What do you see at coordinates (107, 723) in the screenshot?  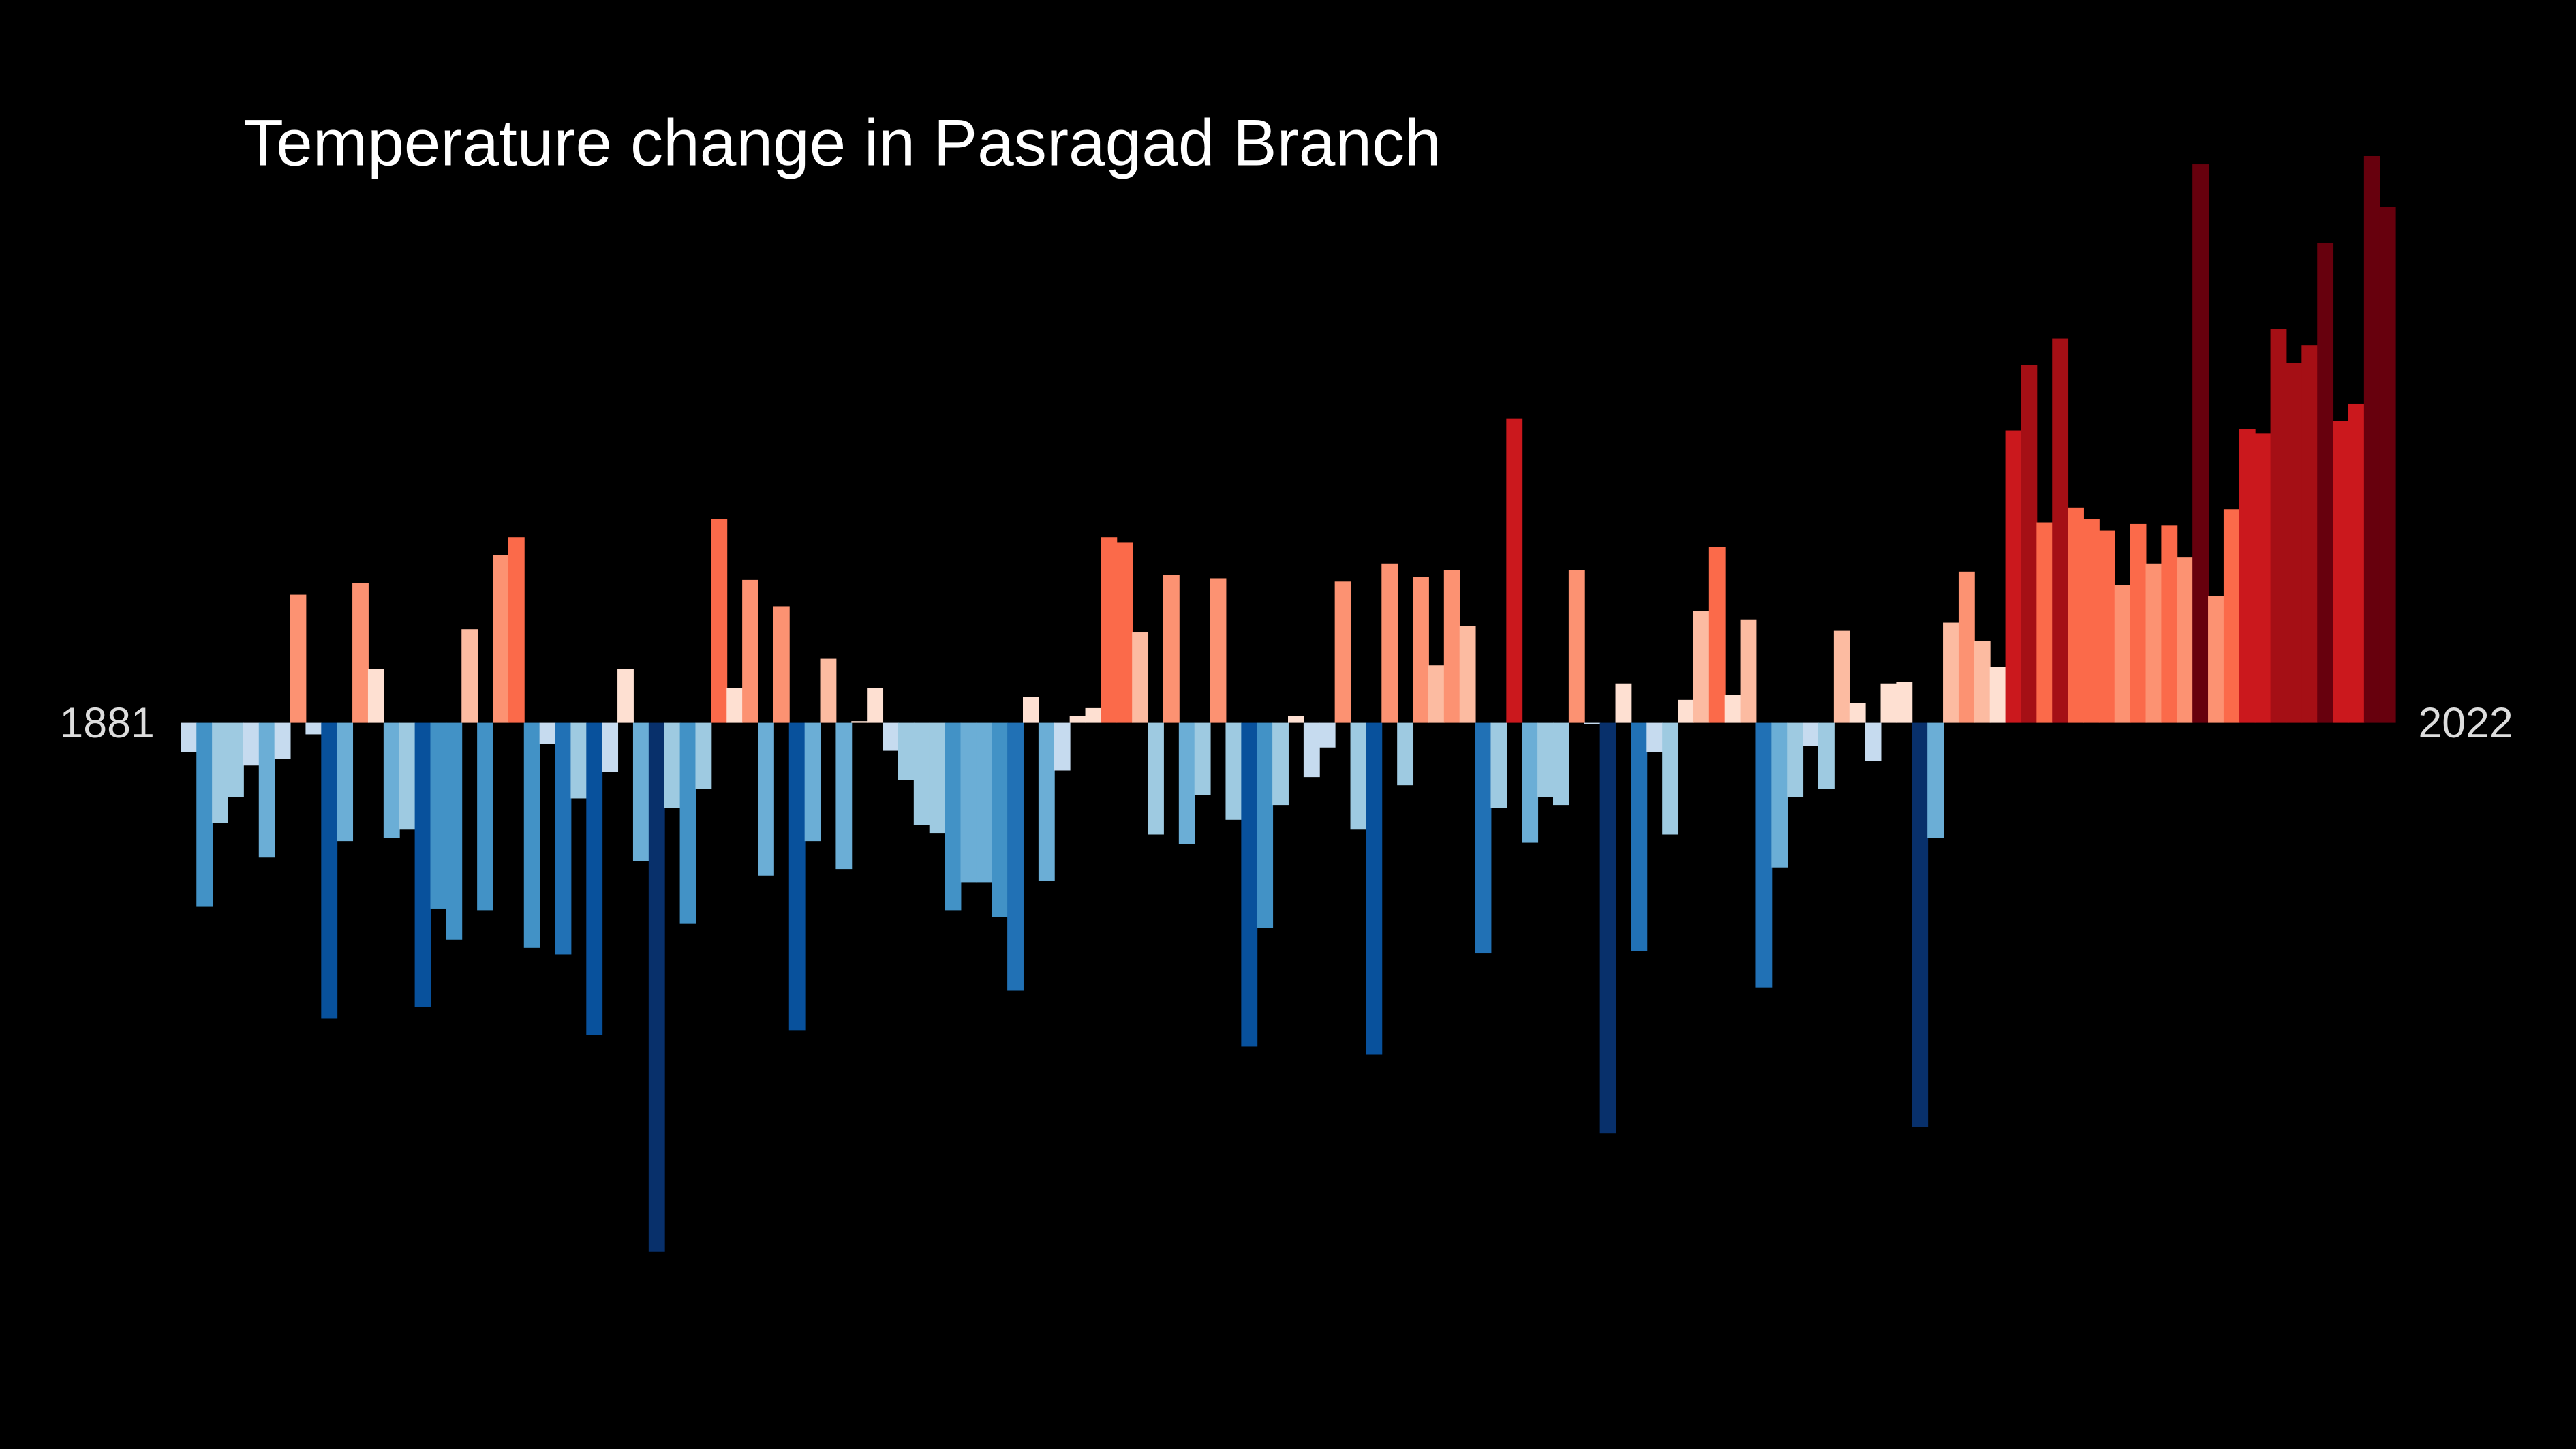 I see `year-label: 1881` at bounding box center [107, 723].